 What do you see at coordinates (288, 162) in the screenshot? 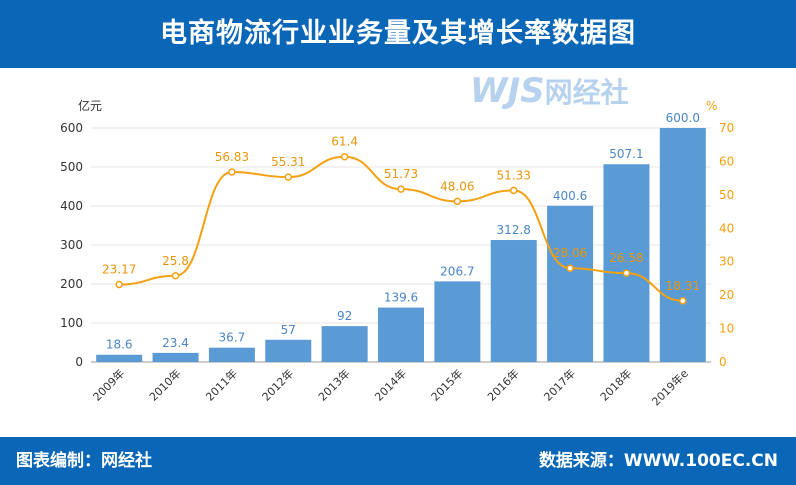
I see `line-label: 55.31` at bounding box center [288, 162].